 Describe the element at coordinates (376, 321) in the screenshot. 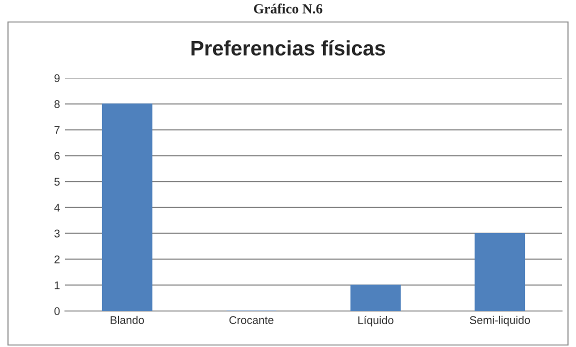

I see `x-tick-label: Líquido` at that location.